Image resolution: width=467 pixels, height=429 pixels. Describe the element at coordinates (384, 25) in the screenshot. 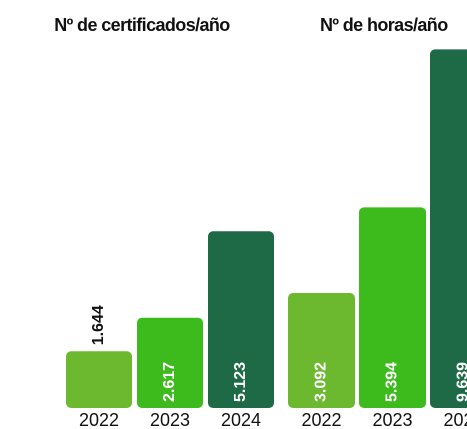

I see `chart-title: Nº de horas/año` at that location.